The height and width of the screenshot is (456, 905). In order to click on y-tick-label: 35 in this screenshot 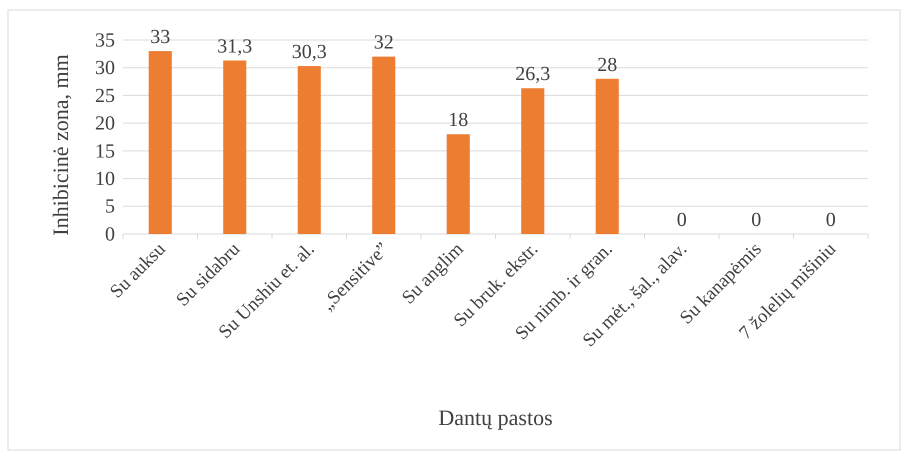, I will do `click(105, 40)`.